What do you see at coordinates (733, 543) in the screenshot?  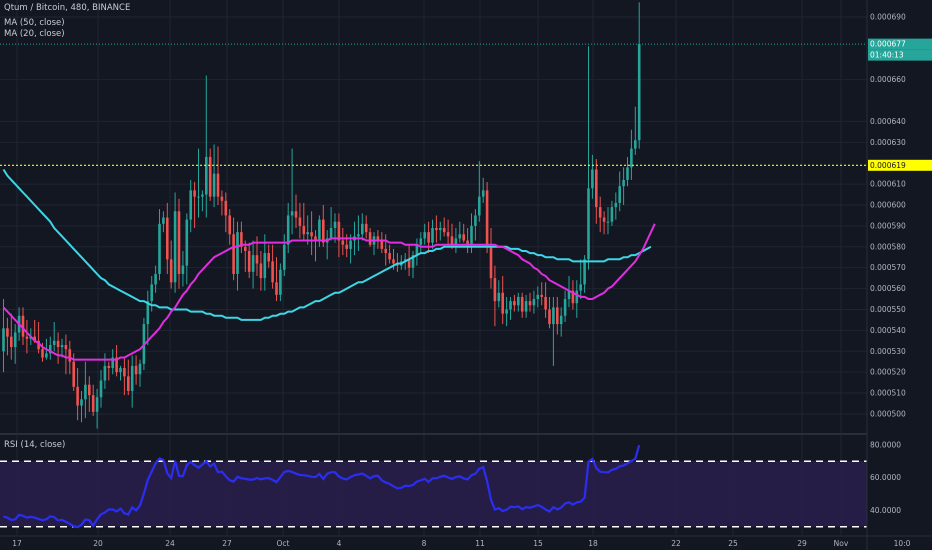 I see `time-tick-label: 25` at bounding box center [733, 543].